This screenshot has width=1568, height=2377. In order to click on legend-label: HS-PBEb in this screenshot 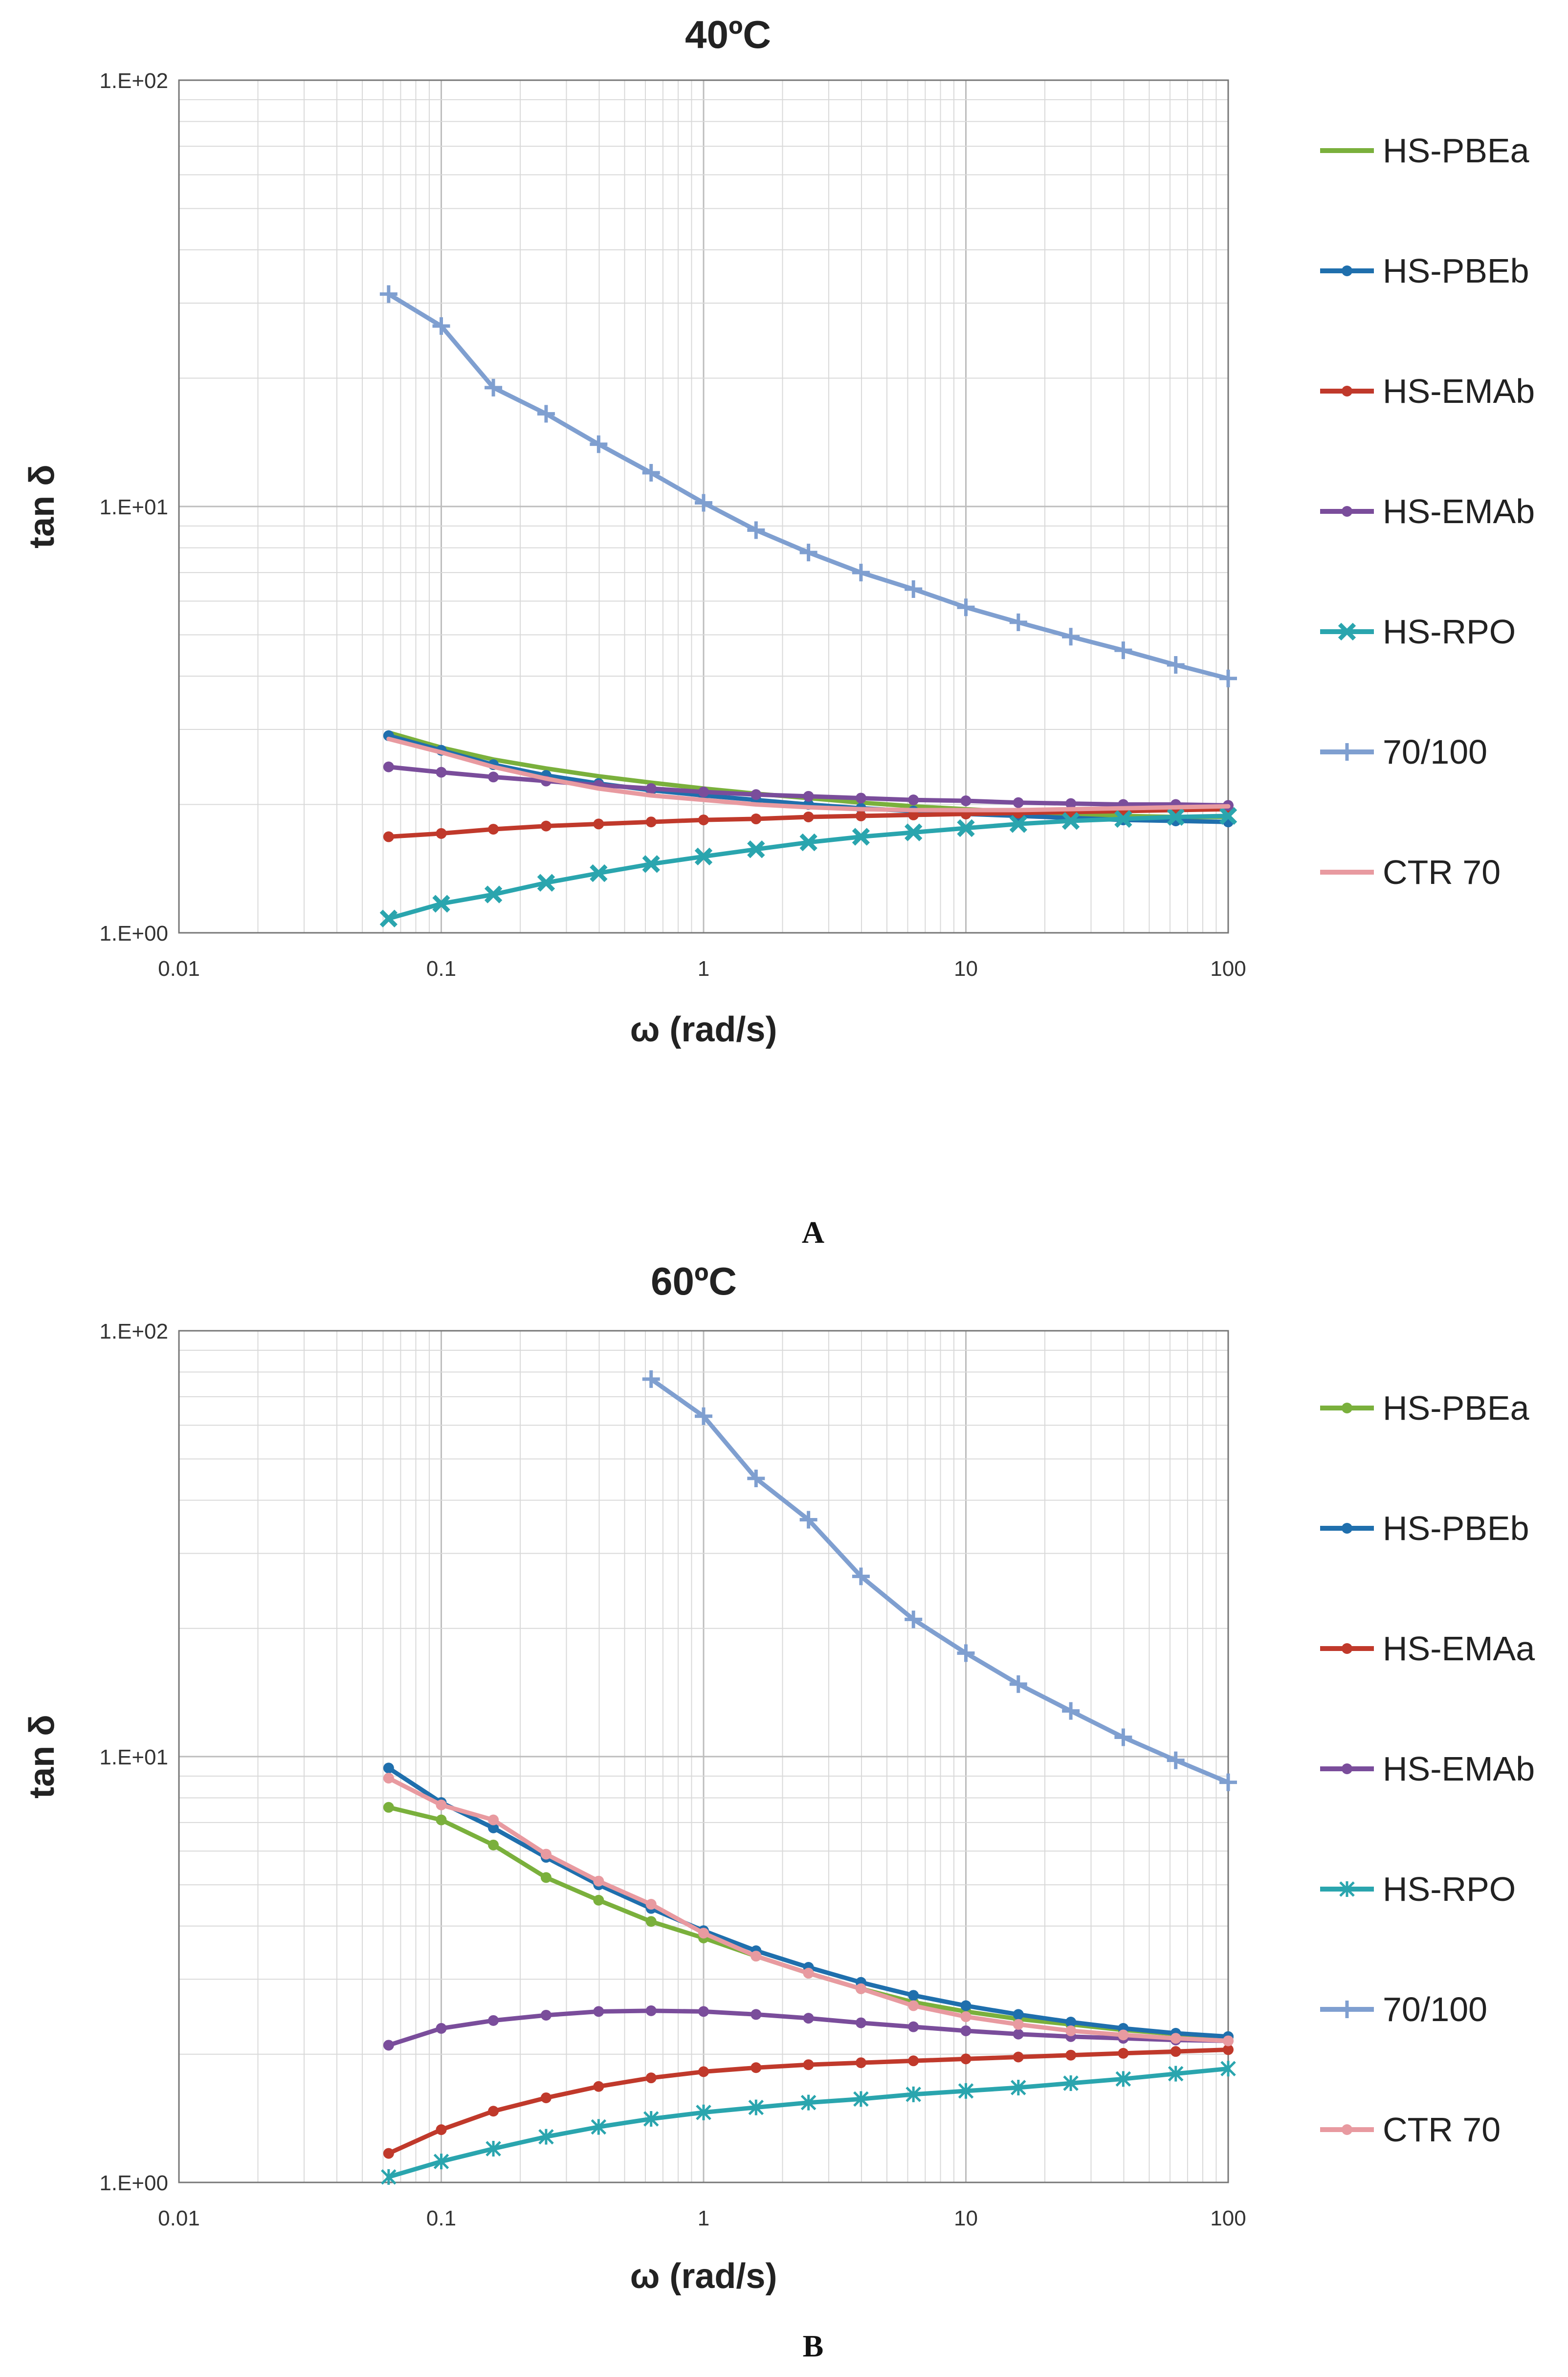, I will do `click(1456, 271)`.